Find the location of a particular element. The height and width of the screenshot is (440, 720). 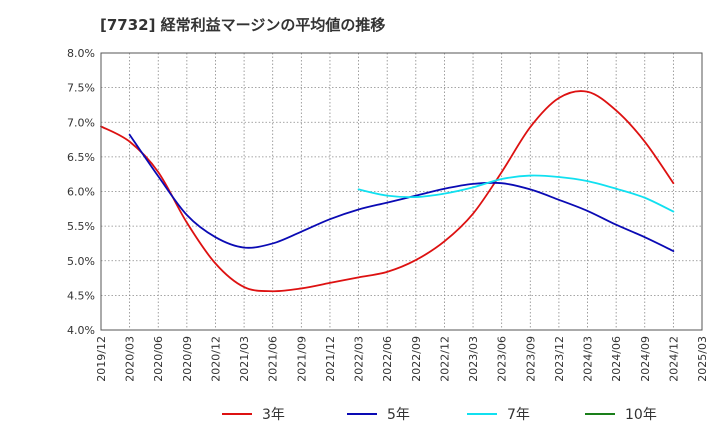

y-tick-label: 4.5% is located at coordinates (81, 295).